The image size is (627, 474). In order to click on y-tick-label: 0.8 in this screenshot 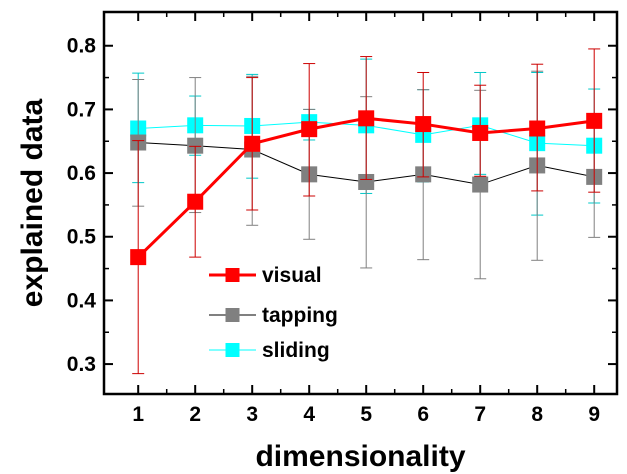, I will do `click(82, 46)`.